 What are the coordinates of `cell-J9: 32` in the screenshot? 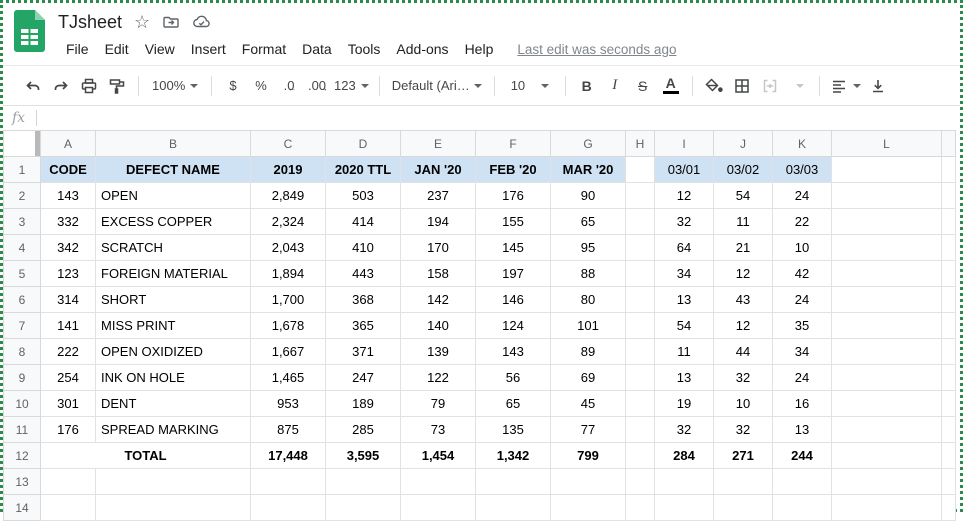 It's located at (743, 377).